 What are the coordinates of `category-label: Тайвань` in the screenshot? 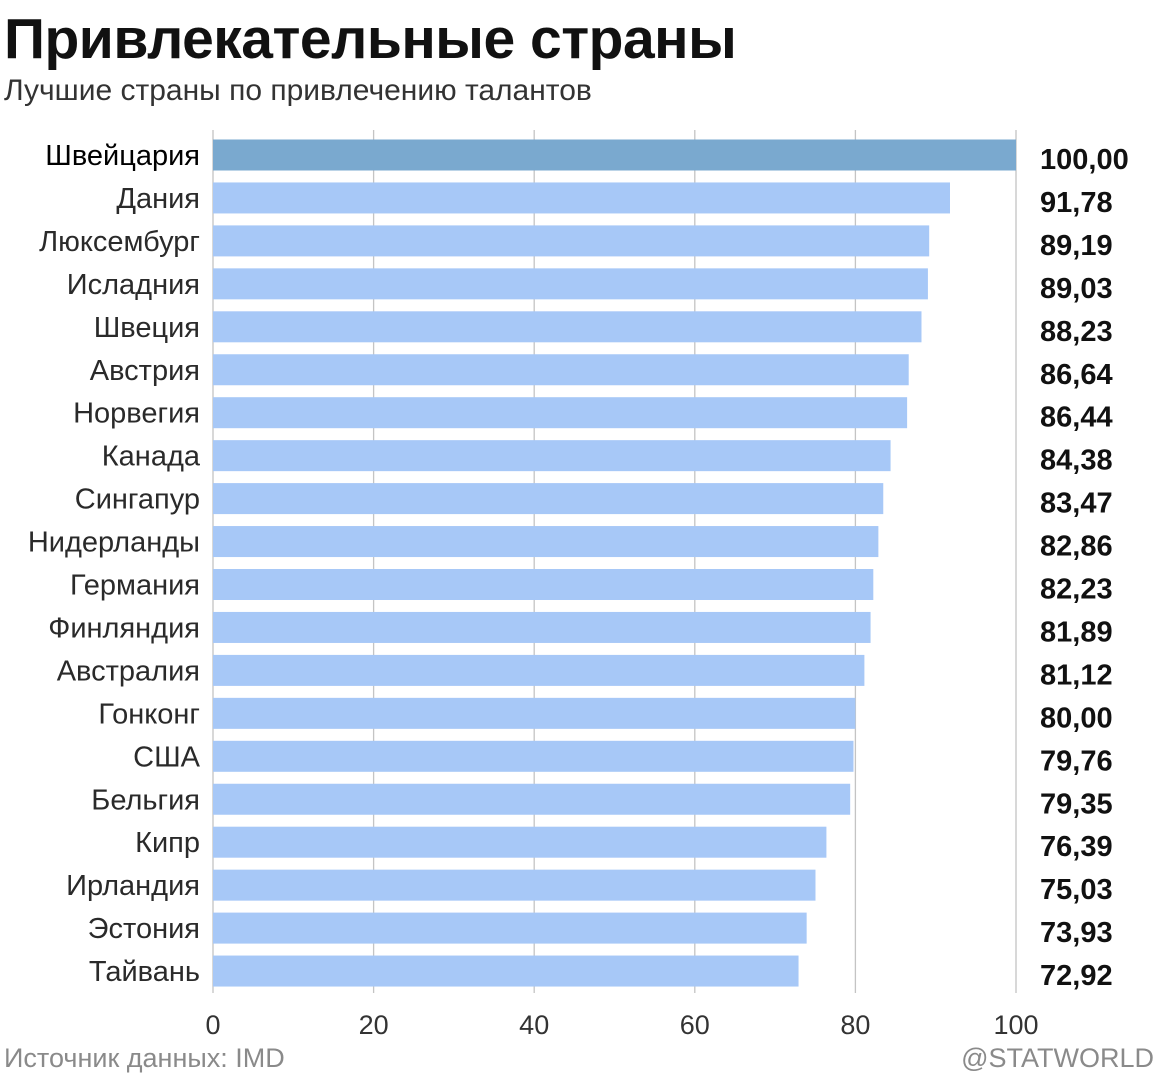 It's located at (144, 972).